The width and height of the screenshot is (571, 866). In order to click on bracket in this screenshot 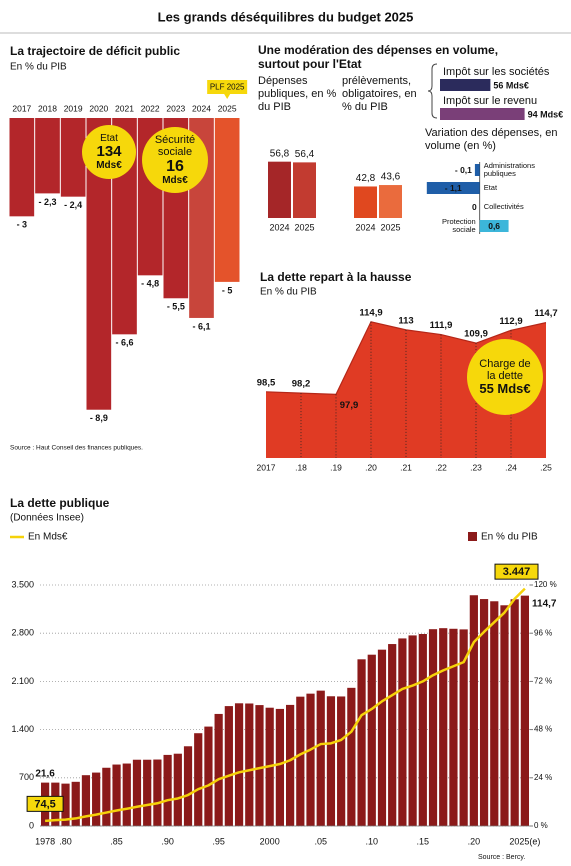, I will do `click(432, 91)`.